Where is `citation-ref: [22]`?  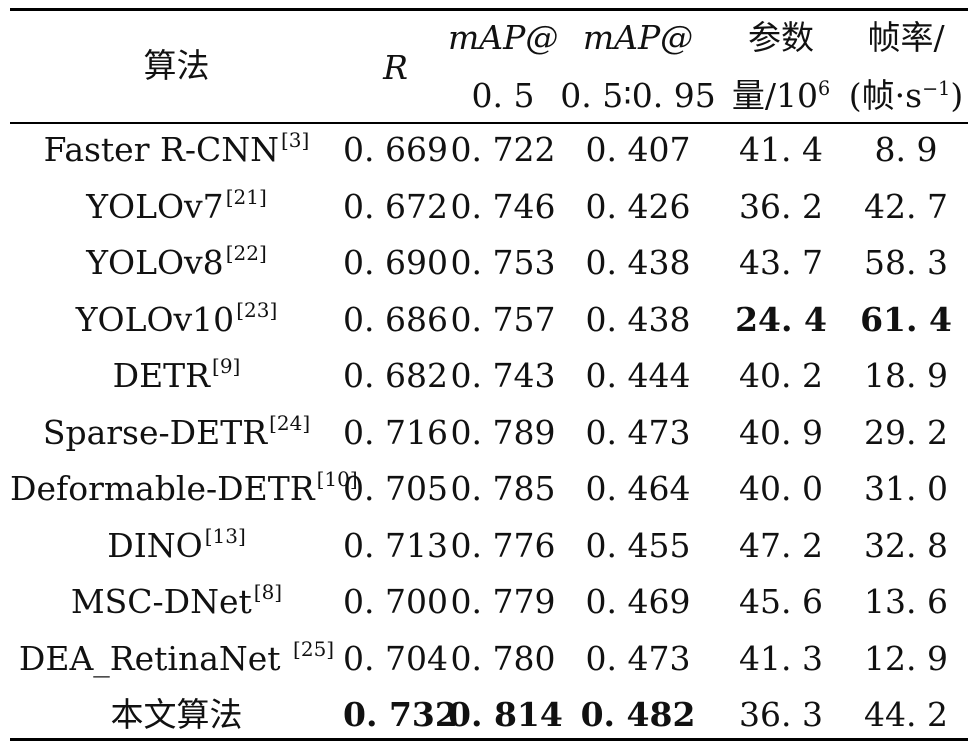 citation-ref: [22] is located at coordinates (246, 253).